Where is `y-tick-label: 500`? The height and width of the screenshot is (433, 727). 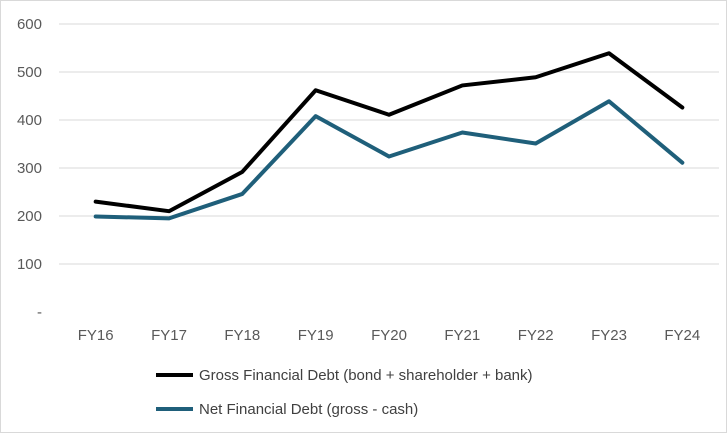 y-tick-label: 500 is located at coordinates (29, 72).